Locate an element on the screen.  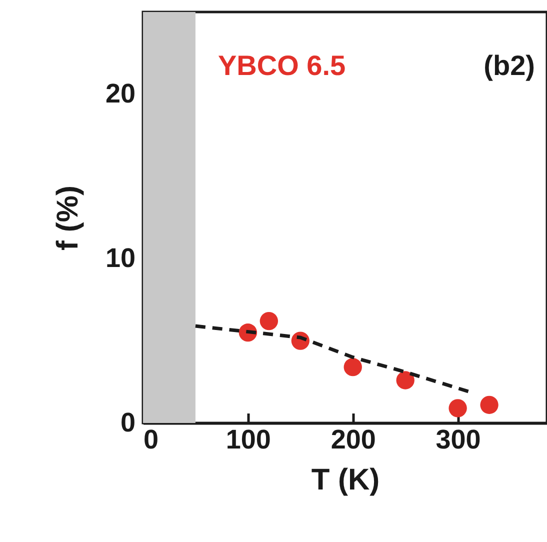
x-tick-label: 200 is located at coordinates (353, 439).